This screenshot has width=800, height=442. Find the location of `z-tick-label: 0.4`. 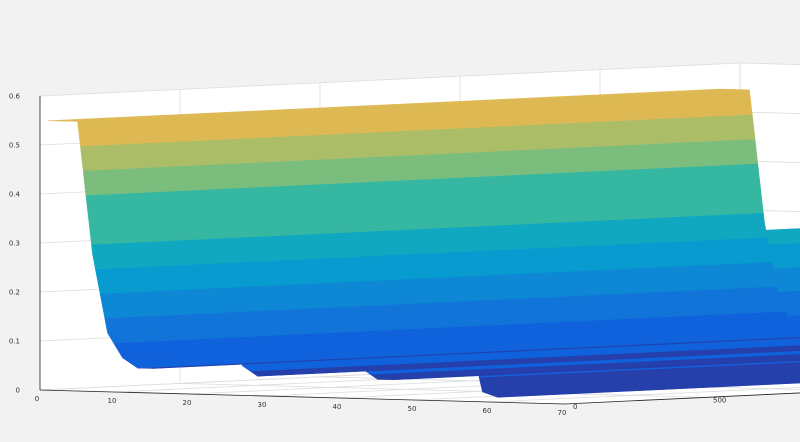

z-tick-label: 0.4 is located at coordinates (15, 195).